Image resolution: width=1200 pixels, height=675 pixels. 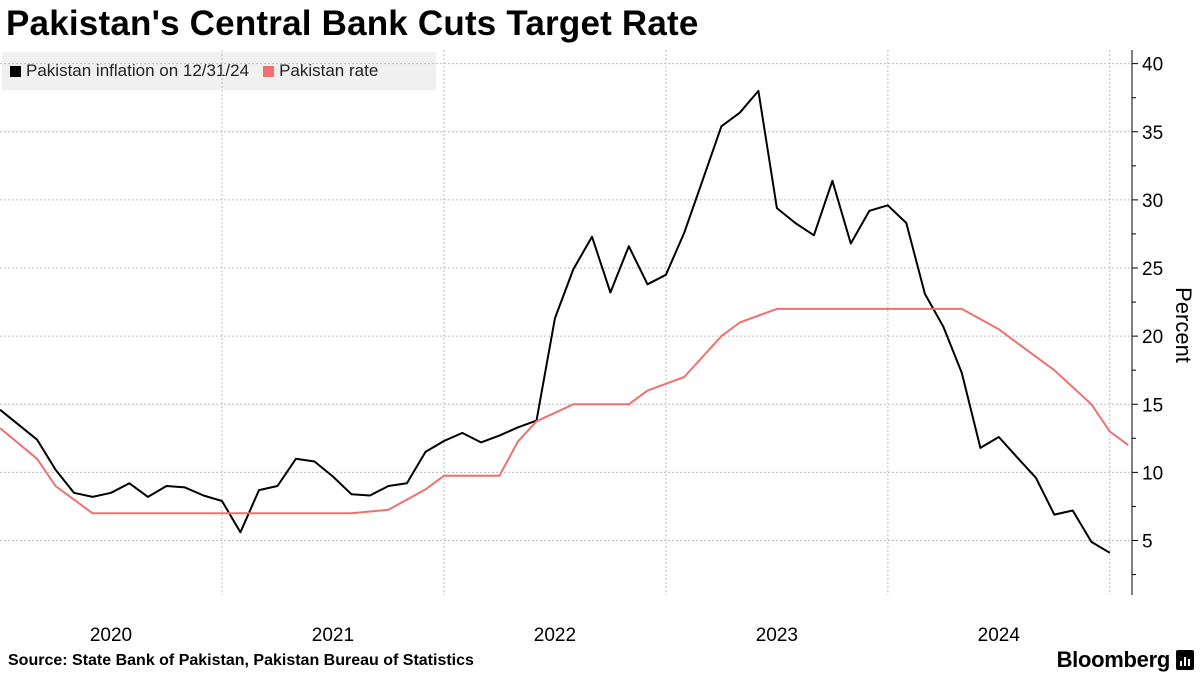 I want to click on chart-title: Pakistan's Central Bank Cuts Target Rate, so click(x=352, y=23).